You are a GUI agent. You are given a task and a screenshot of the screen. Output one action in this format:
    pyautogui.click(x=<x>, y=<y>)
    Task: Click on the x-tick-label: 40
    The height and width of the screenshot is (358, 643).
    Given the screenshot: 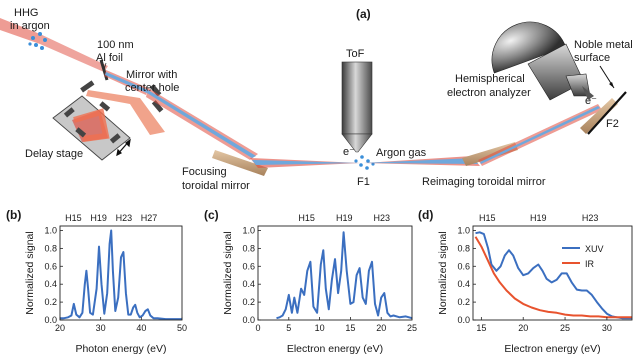 What is the action you would take?
    pyautogui.click(x=141, y=328)
    